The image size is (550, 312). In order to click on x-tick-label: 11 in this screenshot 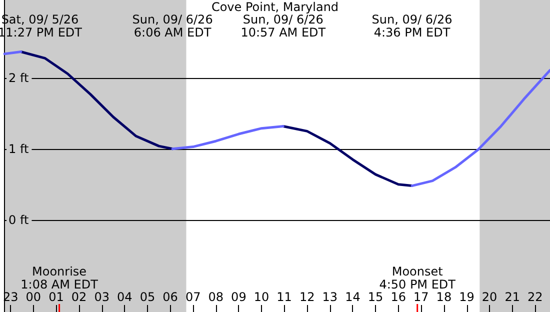, I will do `click(284, 297)`.